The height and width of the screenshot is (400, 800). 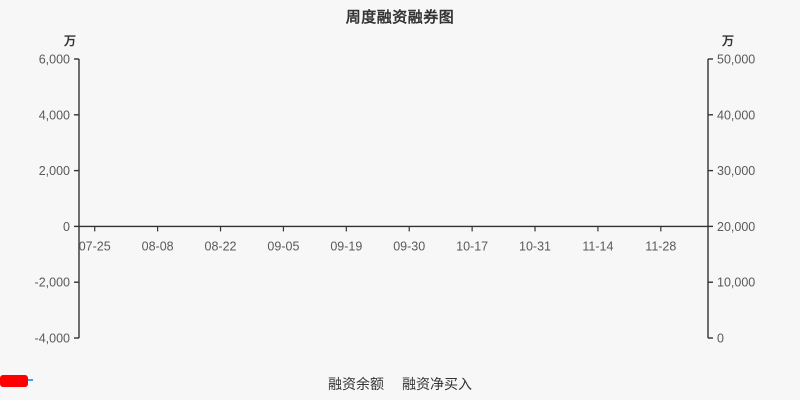 I want to click on legend-item-line: 融资余额, so click(x=192, y=384).